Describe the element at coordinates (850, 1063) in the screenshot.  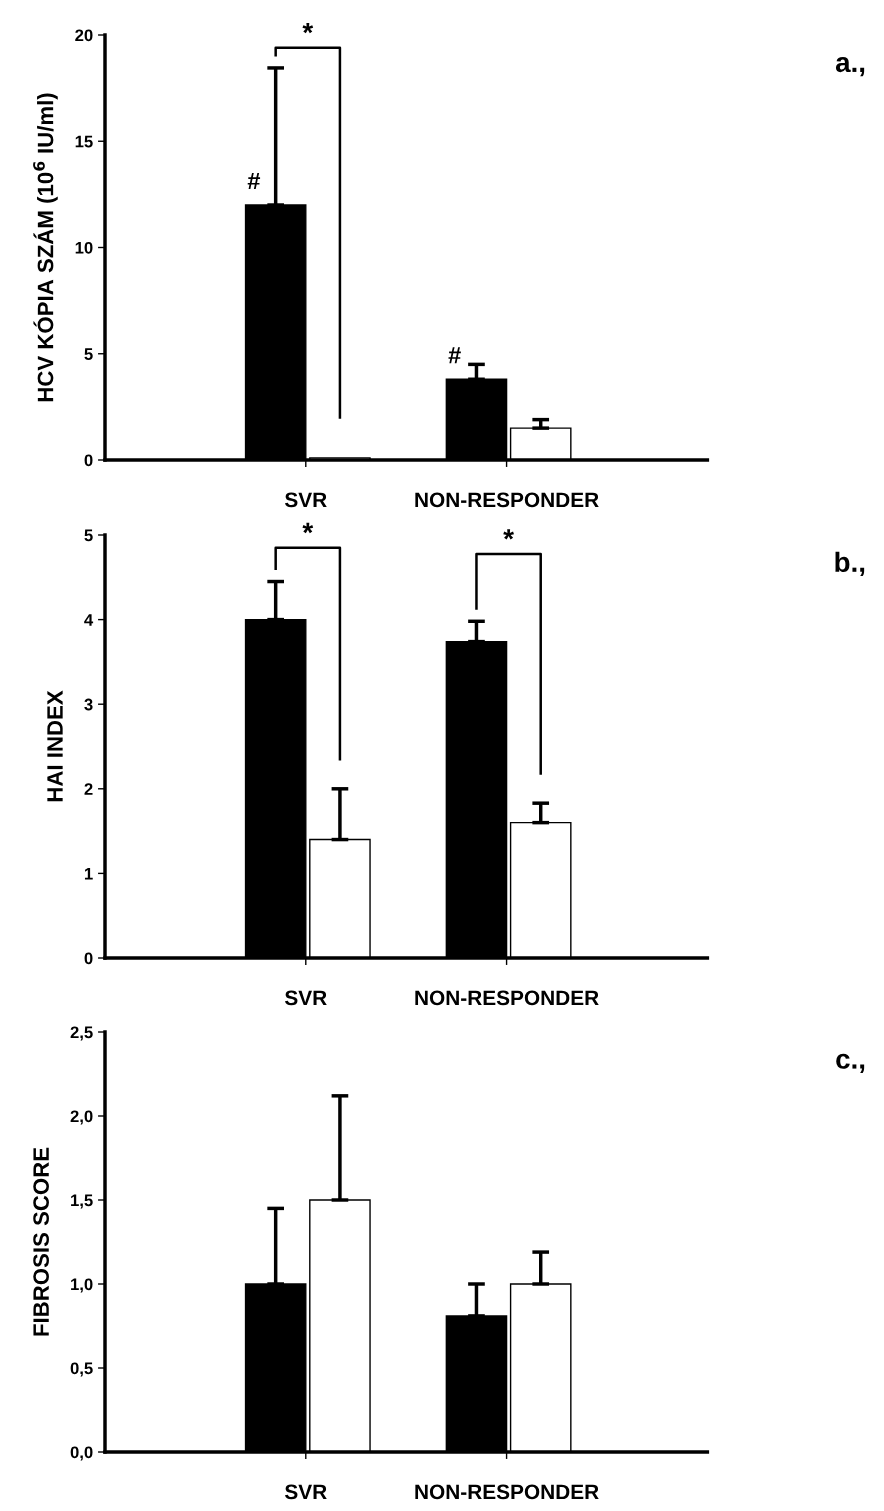
I see `text: c.,` at that location.